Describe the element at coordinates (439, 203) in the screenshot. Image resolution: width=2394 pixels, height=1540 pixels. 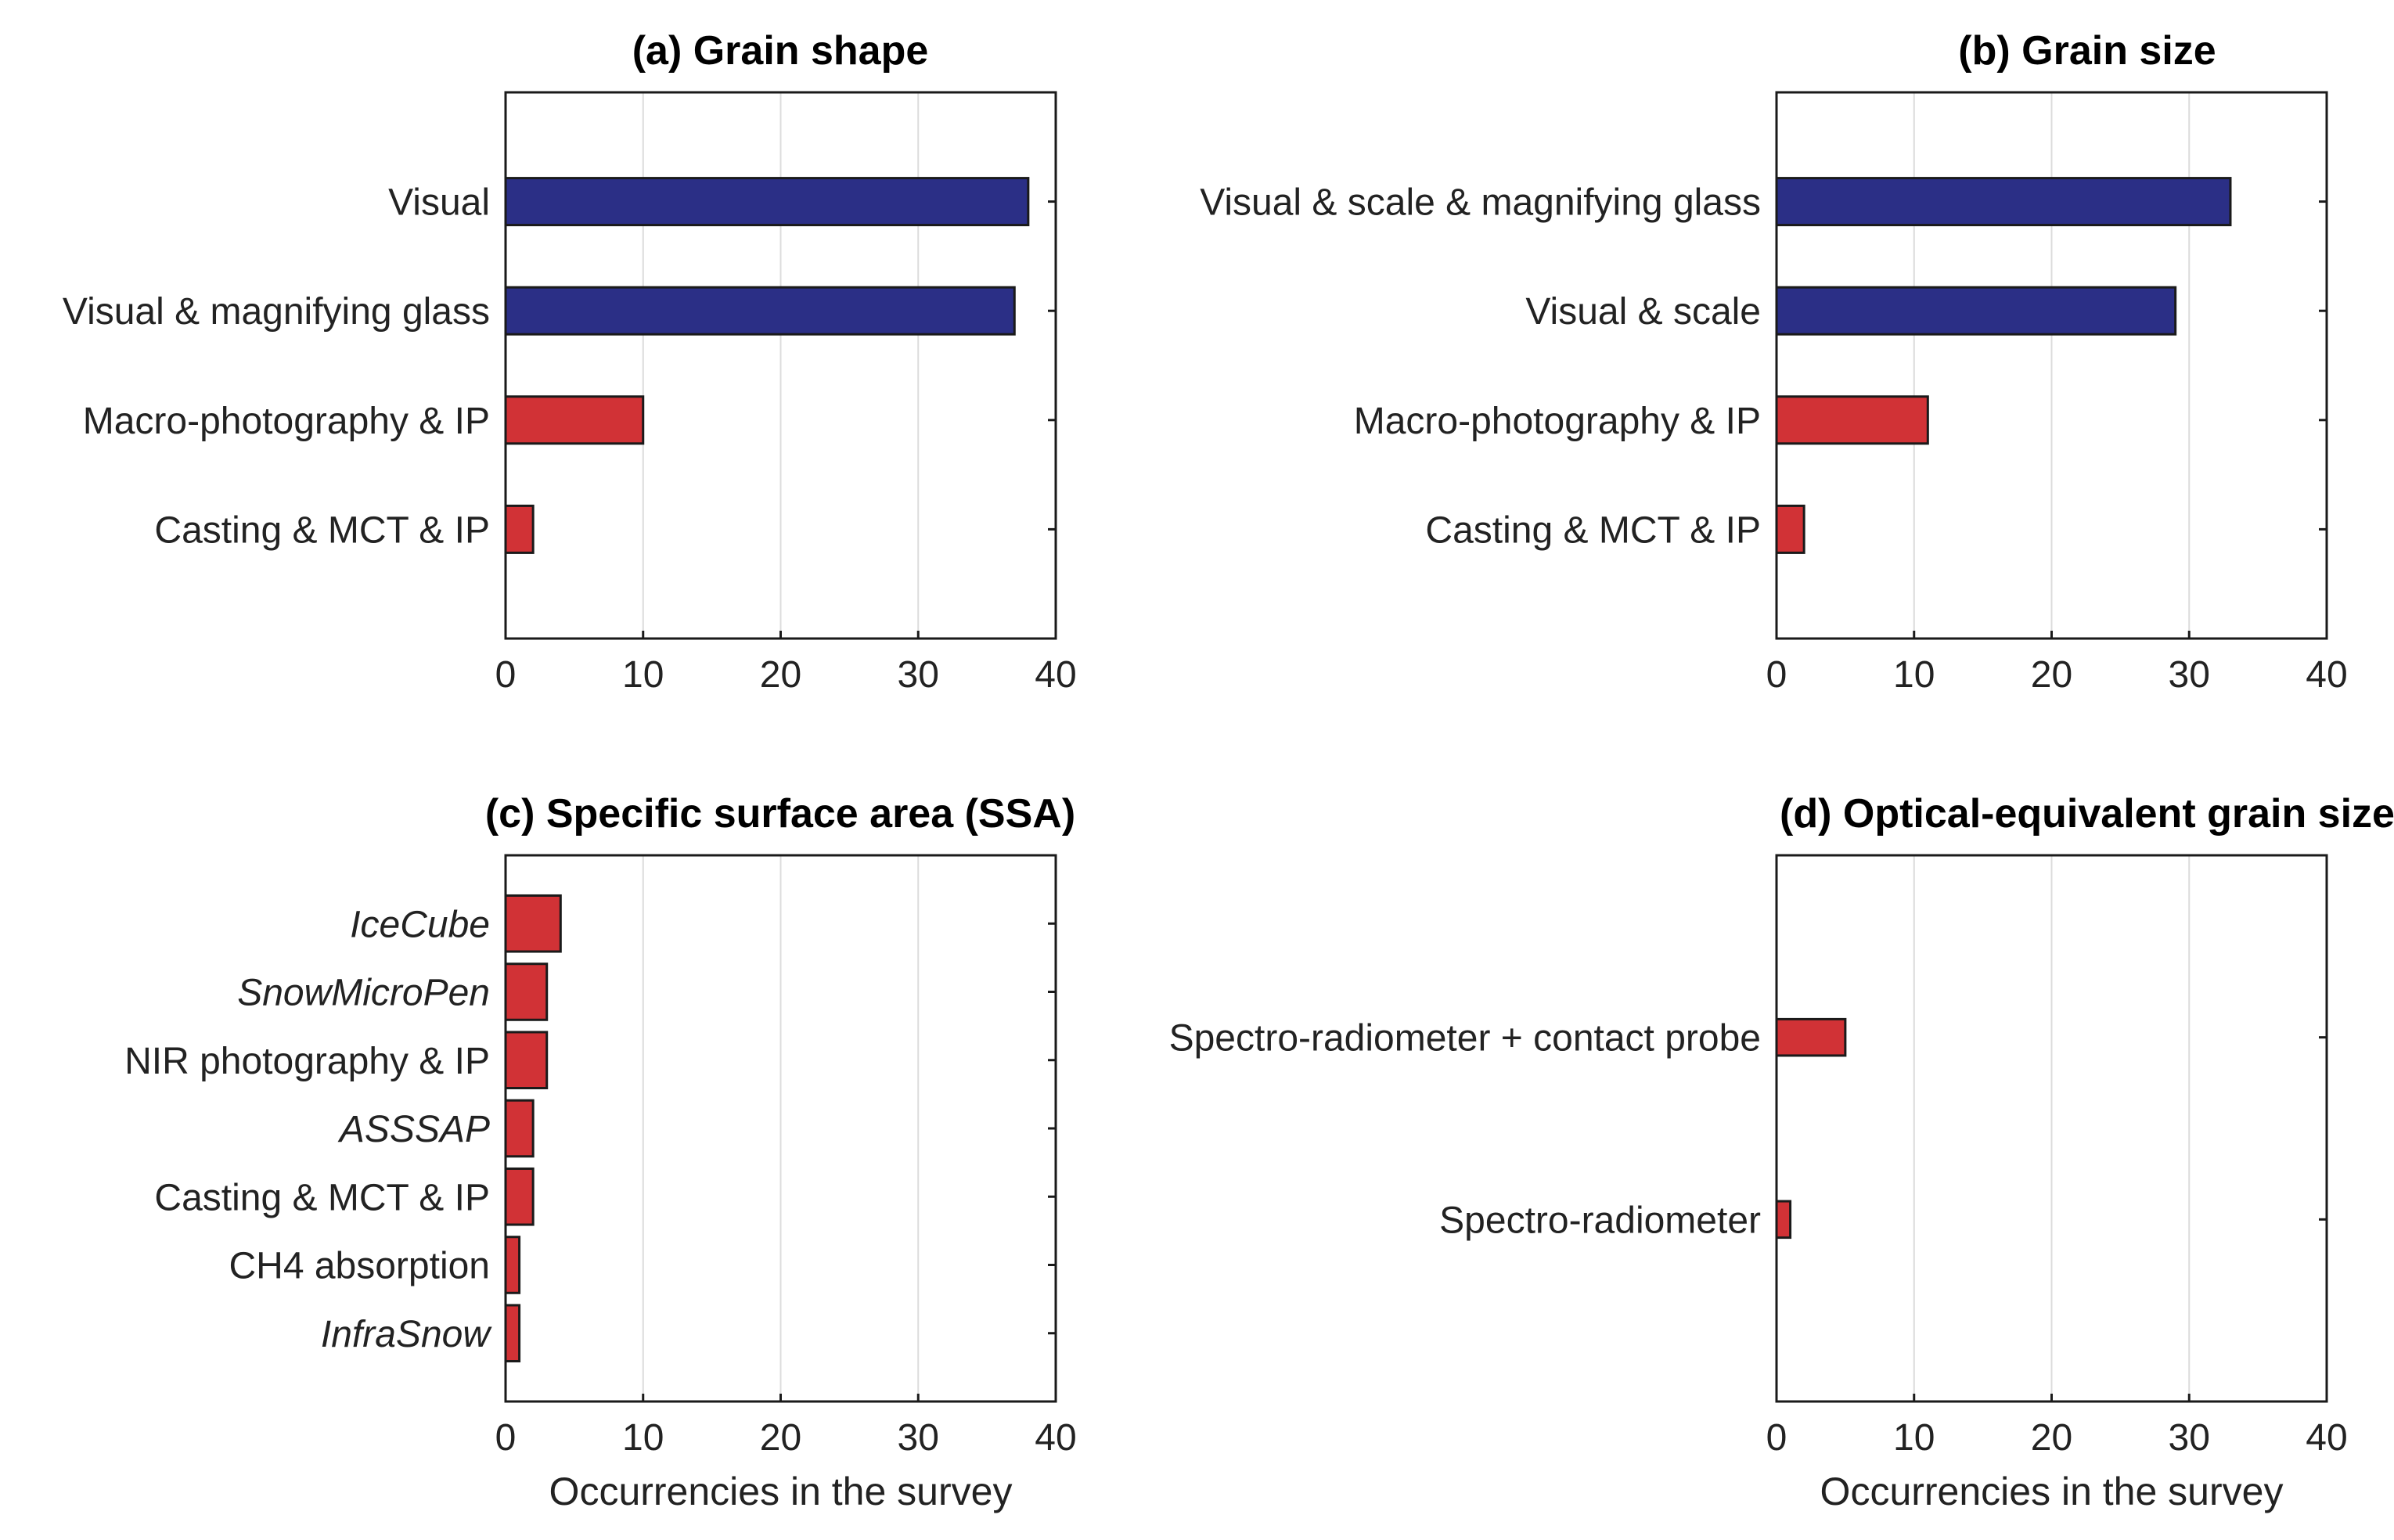
I see `category-label: Visual` at that location.